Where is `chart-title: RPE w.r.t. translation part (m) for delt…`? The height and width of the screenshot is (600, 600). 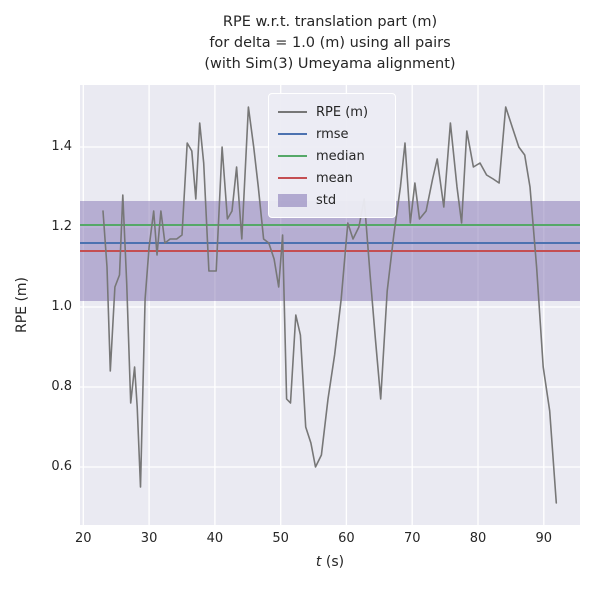 chart-title: RPE w.r.t. translation part (m) for delt… is located at coordinates (330, 43).